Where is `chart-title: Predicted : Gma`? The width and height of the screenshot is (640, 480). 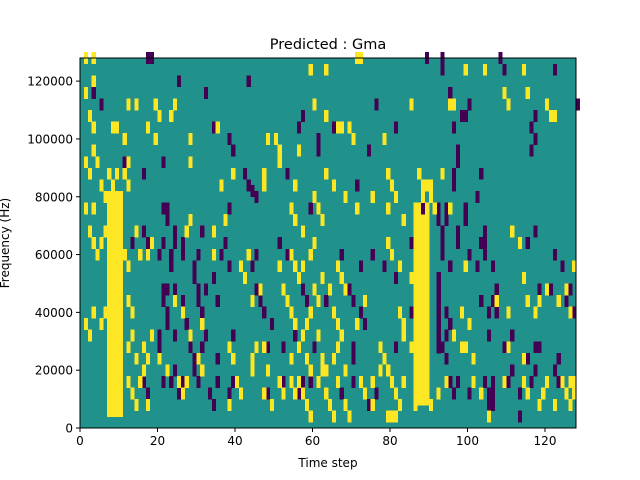 chart-title: Predicted : Gma is located at coordinates (328, 45).